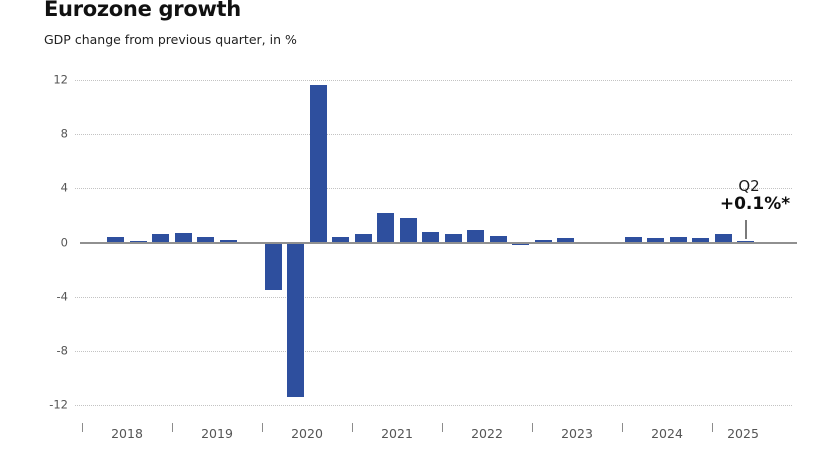 Image resolution: width=825 pixels, height=465 pixels. I want to click on bar-2021-Q1, so click(363, 238).